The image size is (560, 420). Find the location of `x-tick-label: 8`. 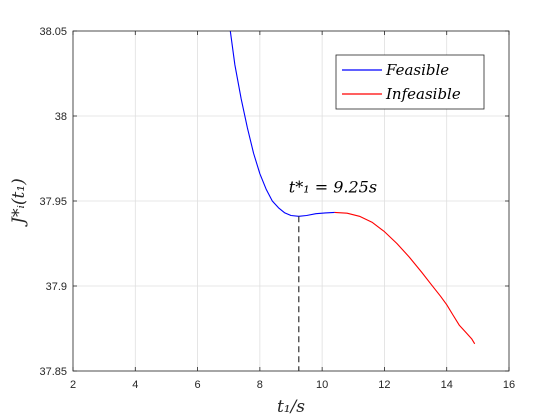

x-tick-label: 8 is located at coordinates (260, 385).